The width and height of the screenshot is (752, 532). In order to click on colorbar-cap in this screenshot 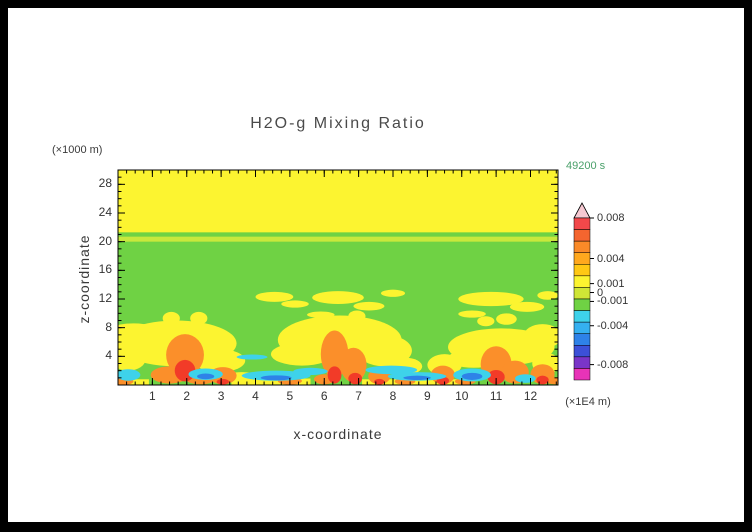, I will do `click(582, 210)`.